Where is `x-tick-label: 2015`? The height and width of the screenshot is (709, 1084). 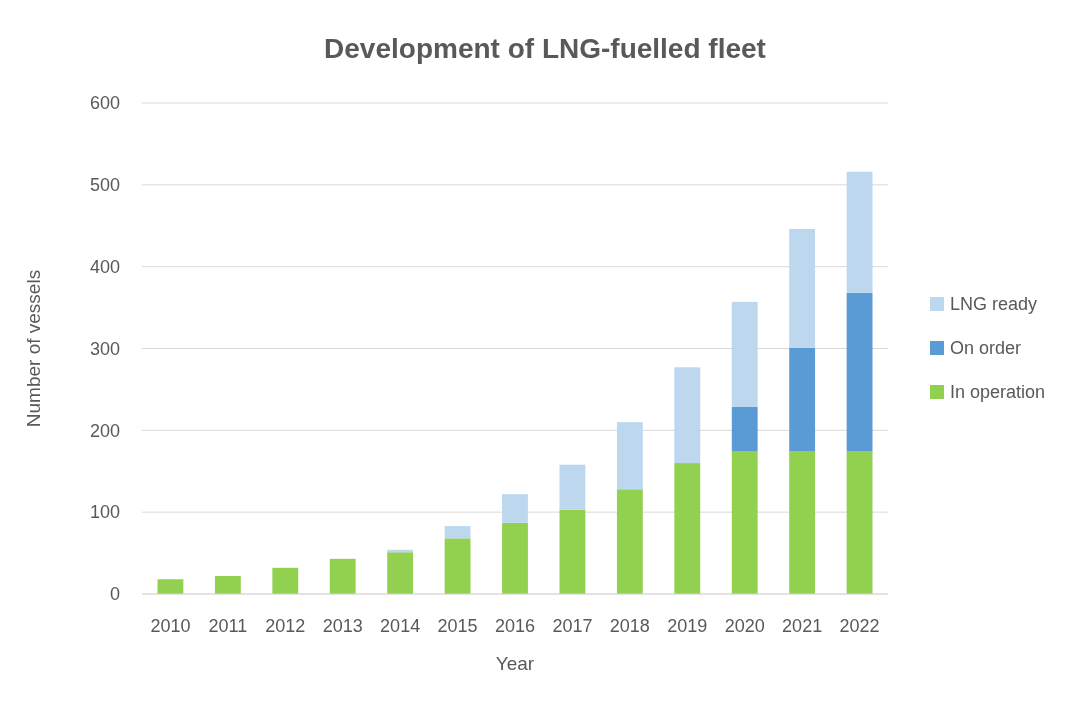 x-tick-label: 2015 is located at coordinates (457, 626).